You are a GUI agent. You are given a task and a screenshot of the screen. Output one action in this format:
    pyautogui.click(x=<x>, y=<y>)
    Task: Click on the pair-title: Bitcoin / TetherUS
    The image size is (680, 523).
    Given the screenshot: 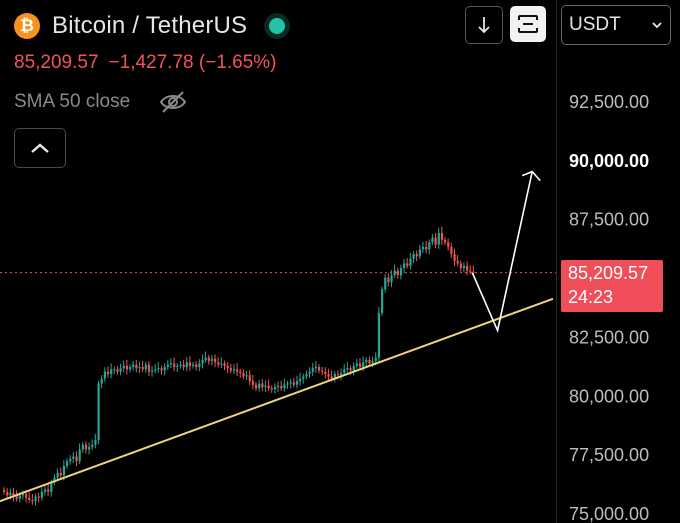 What is the action you would take?
    pyautogui.click(x=150, y=25)
    